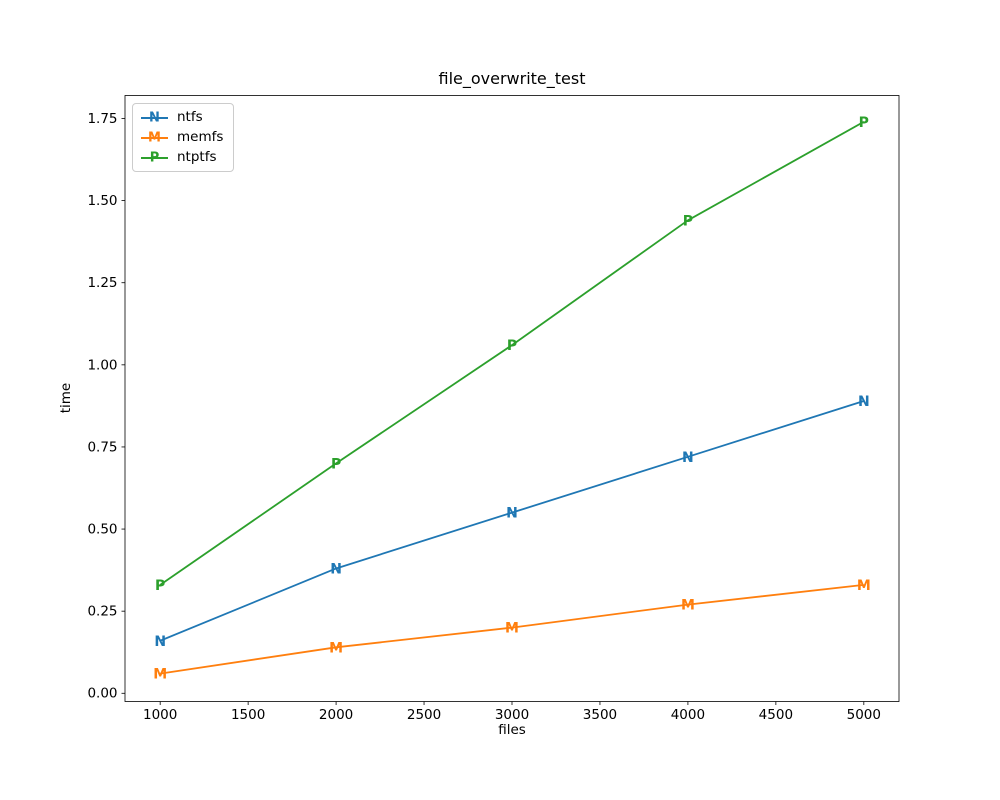  Describe the element at coordinates (102, 365) in the screenshot. I see `y-tick-label: 1.00` at that location.